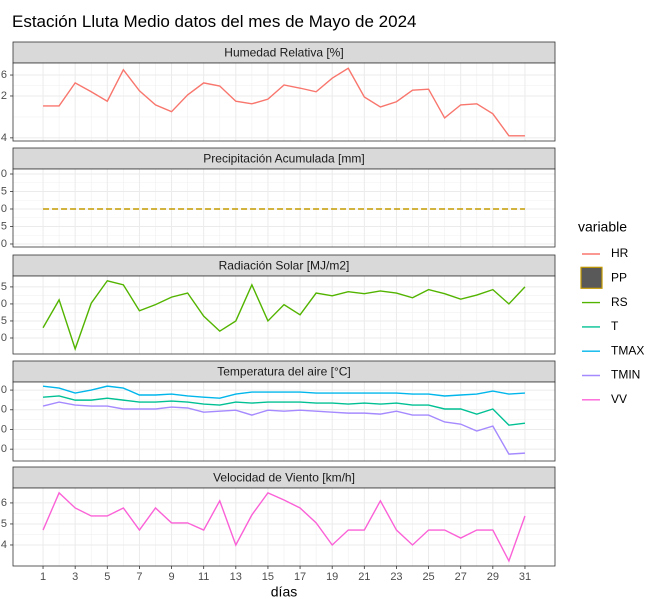  Describe the element at coordinates (300, 577) in the screenshot. I see `x-tick-label: 17` at that location.